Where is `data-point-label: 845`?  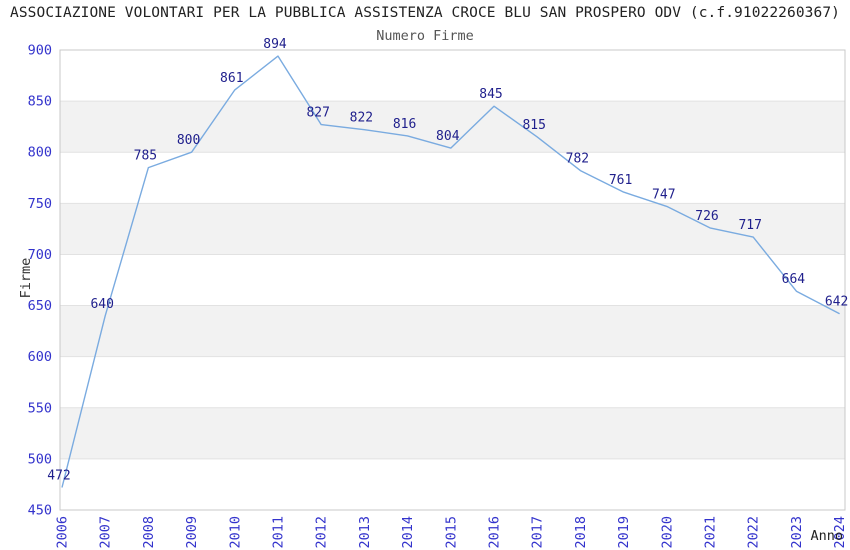
data-point-label: 845 is located at coordinates (490, 94).